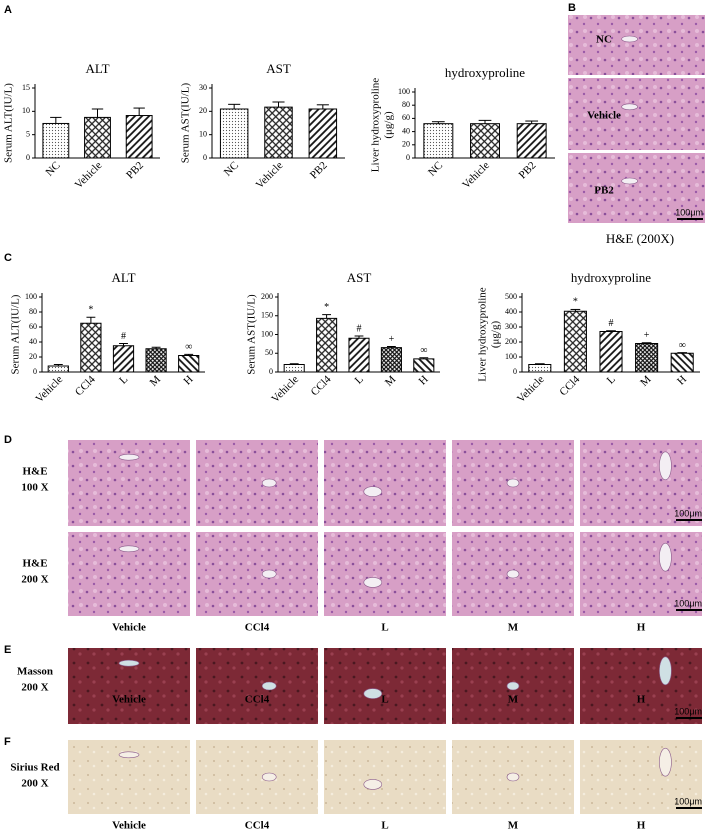  What do you see at coordinates (34, 564) in the screenshot?
I see `row-label: H&E` at bounding box center [34, 564].